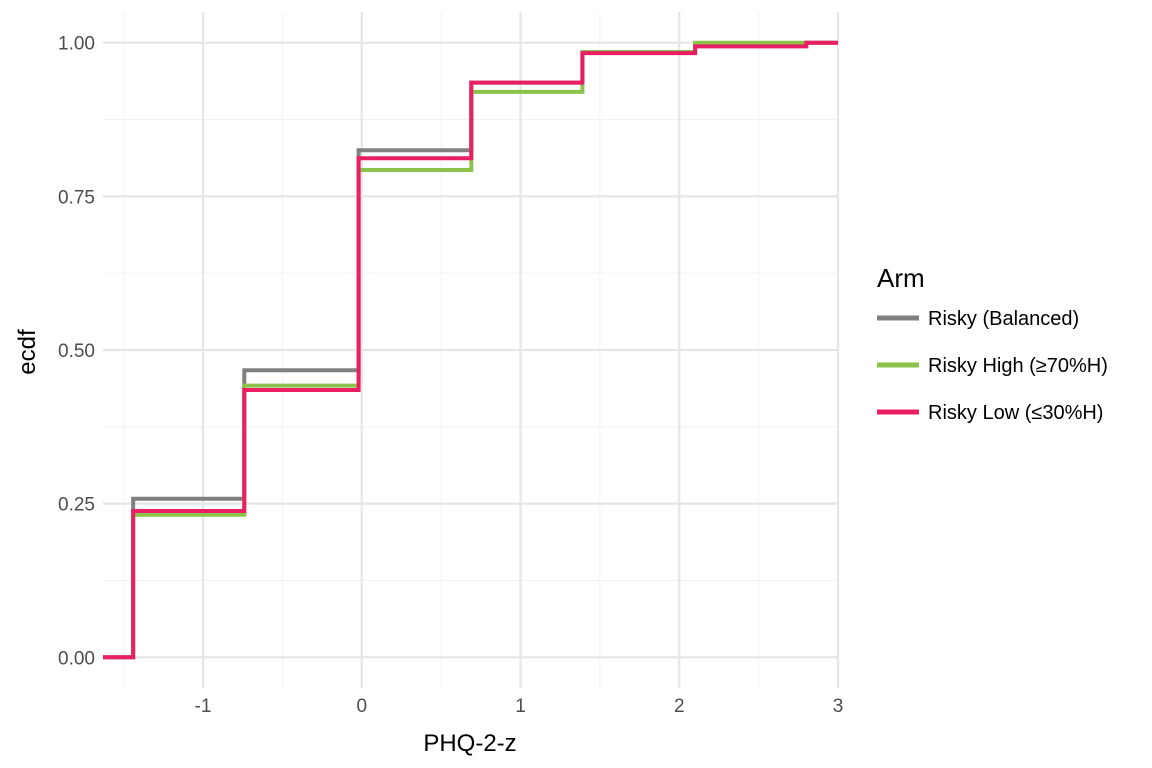 The width and height of the screenshot is (1152, 768). I want to click on y-tick-label: 0.50, so click(76, 351).